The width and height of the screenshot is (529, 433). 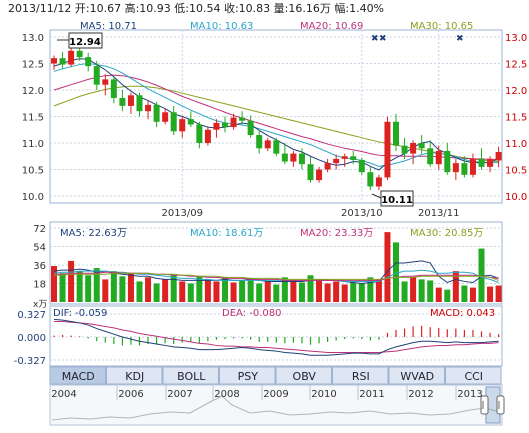 What do you see at coordinates (473, 375) in the screenshot?
I see `tab-cci` at bounding box center [473, 375].